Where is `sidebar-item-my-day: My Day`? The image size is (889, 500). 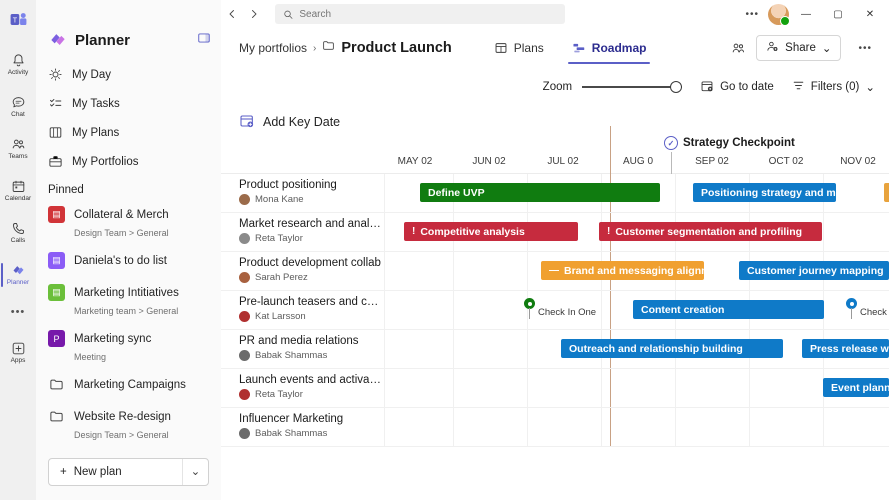 sidebar-item-my-day: My Day is located at coordinates (128, 74).